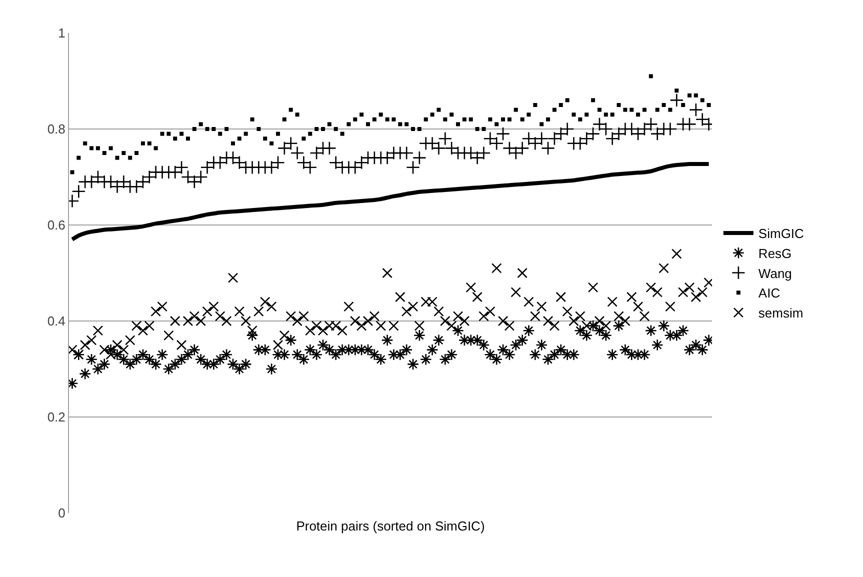 The height and width of the screenshot is (577, 863). Describe the element at coordinates (62, 33) in the screenshot. I see `y-tick-label: 1` at that location.